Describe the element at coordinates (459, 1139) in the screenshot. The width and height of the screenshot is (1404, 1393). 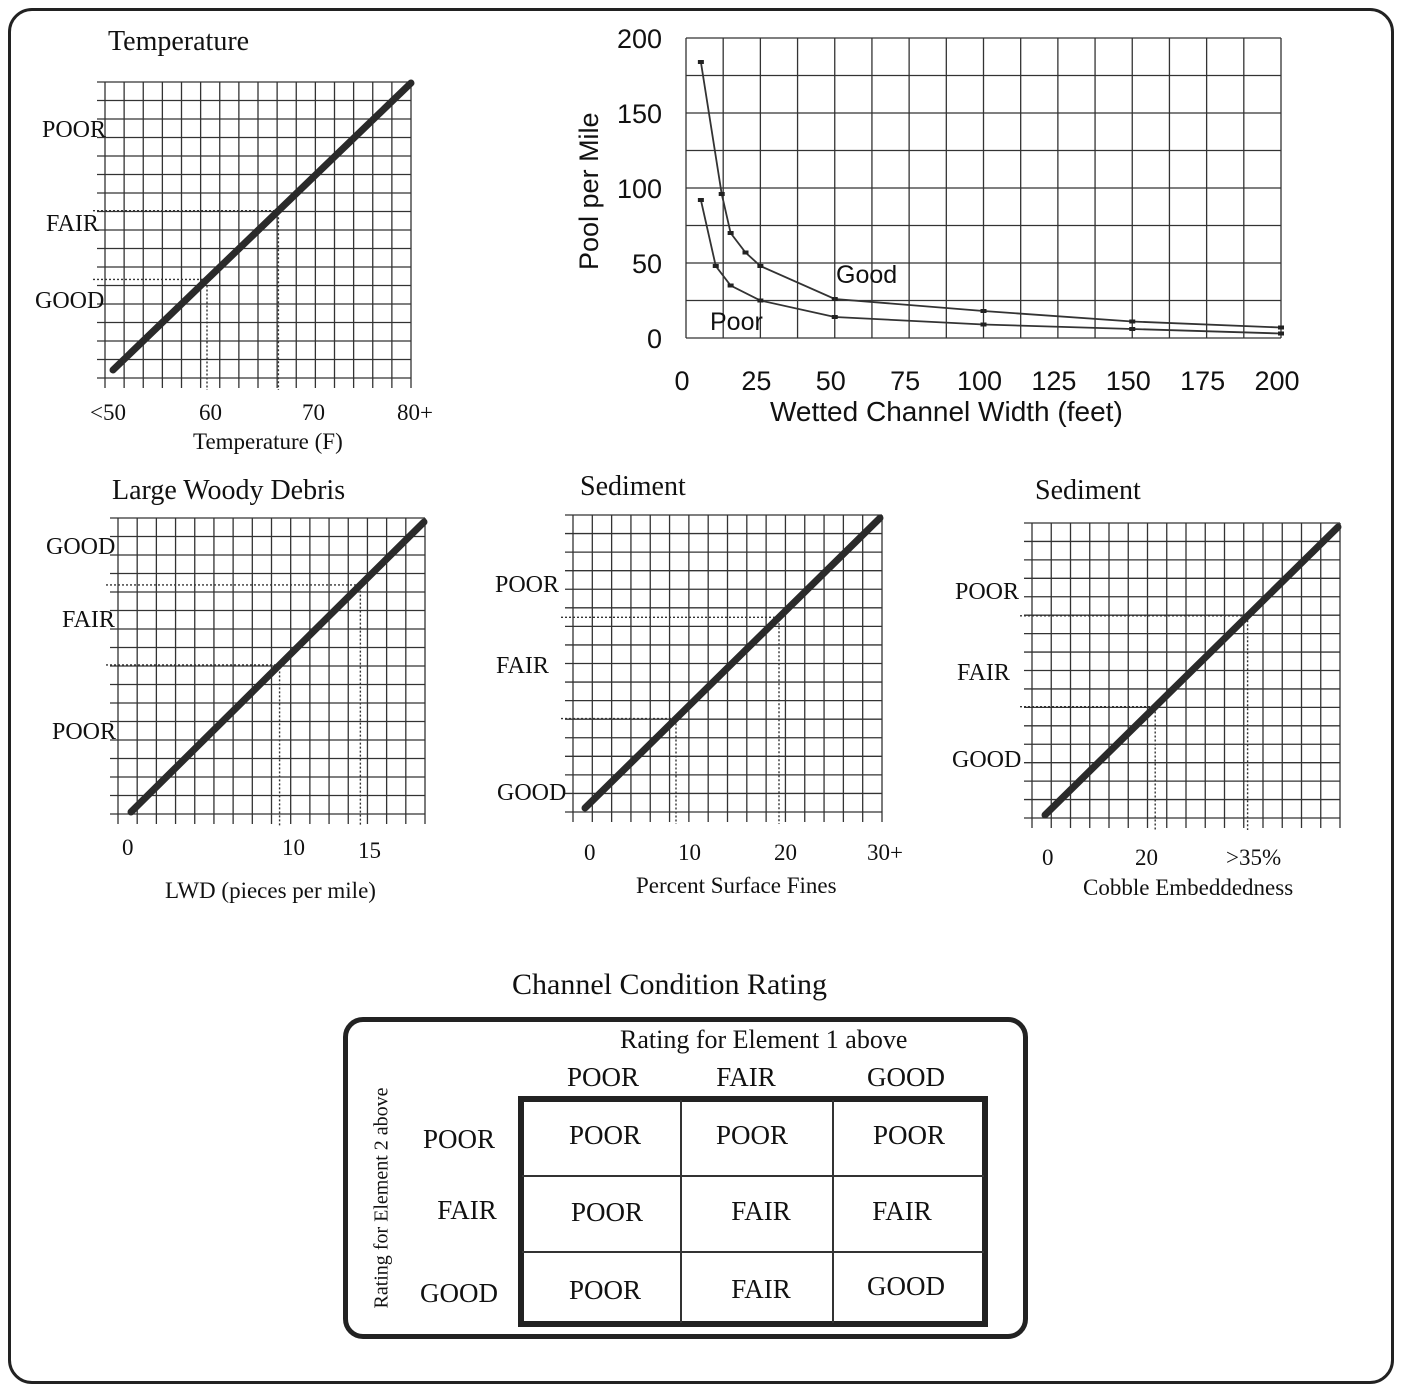
I see `matrix-row-label: POOR` at that location.